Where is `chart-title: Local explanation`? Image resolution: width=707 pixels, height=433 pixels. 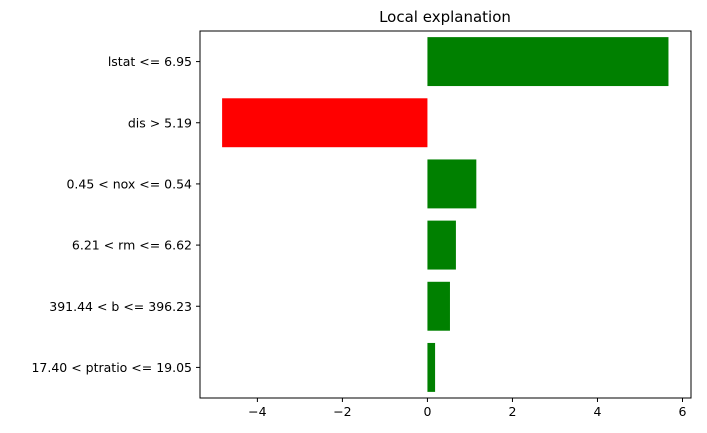
chart-title: Local explanation is located at coordinates (445, 17).